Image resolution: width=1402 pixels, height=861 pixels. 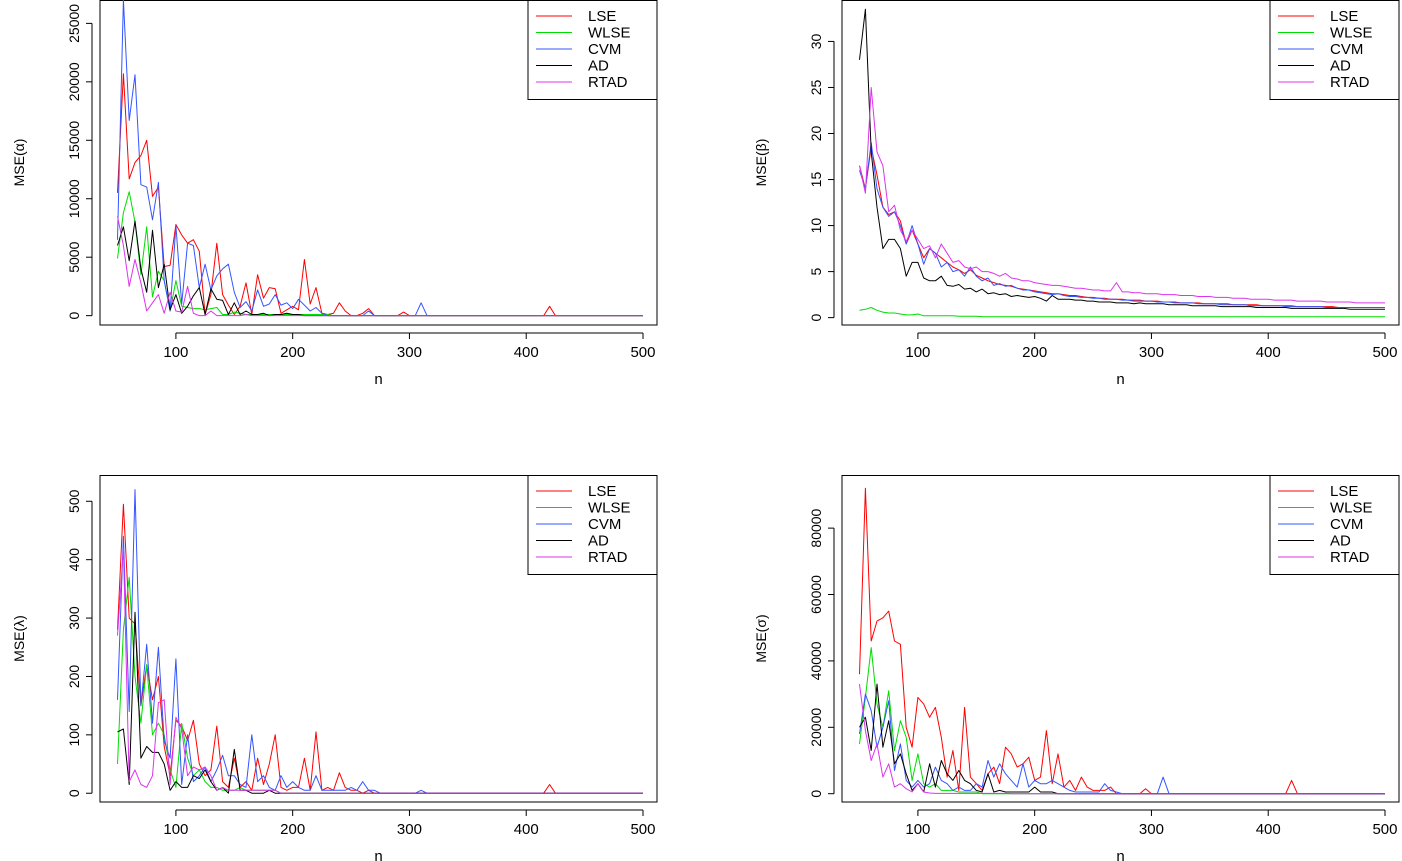 What do you see at coordinates (74, 618) in the screenshot?
I see `y-tick-label: 300` at bounding box center [74, 618].